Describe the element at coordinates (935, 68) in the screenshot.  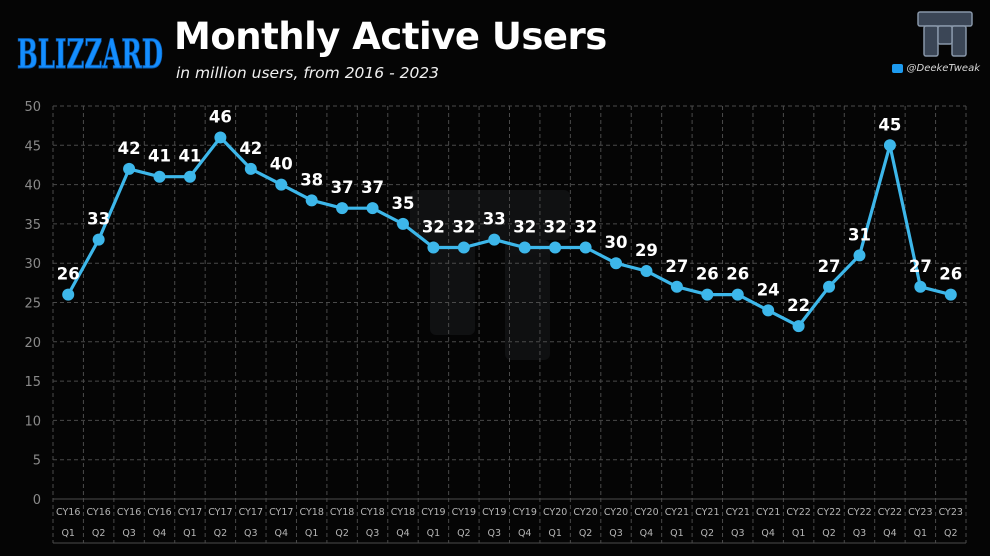
I see `twitter-handle: @DeekeTweak` at that location.